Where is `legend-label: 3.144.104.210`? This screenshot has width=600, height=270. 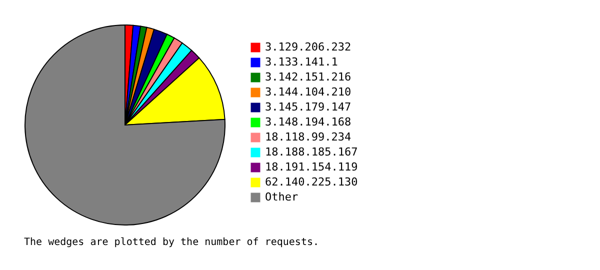
legend-label: 3.144.104.210 is located at coordinates (308, 92).